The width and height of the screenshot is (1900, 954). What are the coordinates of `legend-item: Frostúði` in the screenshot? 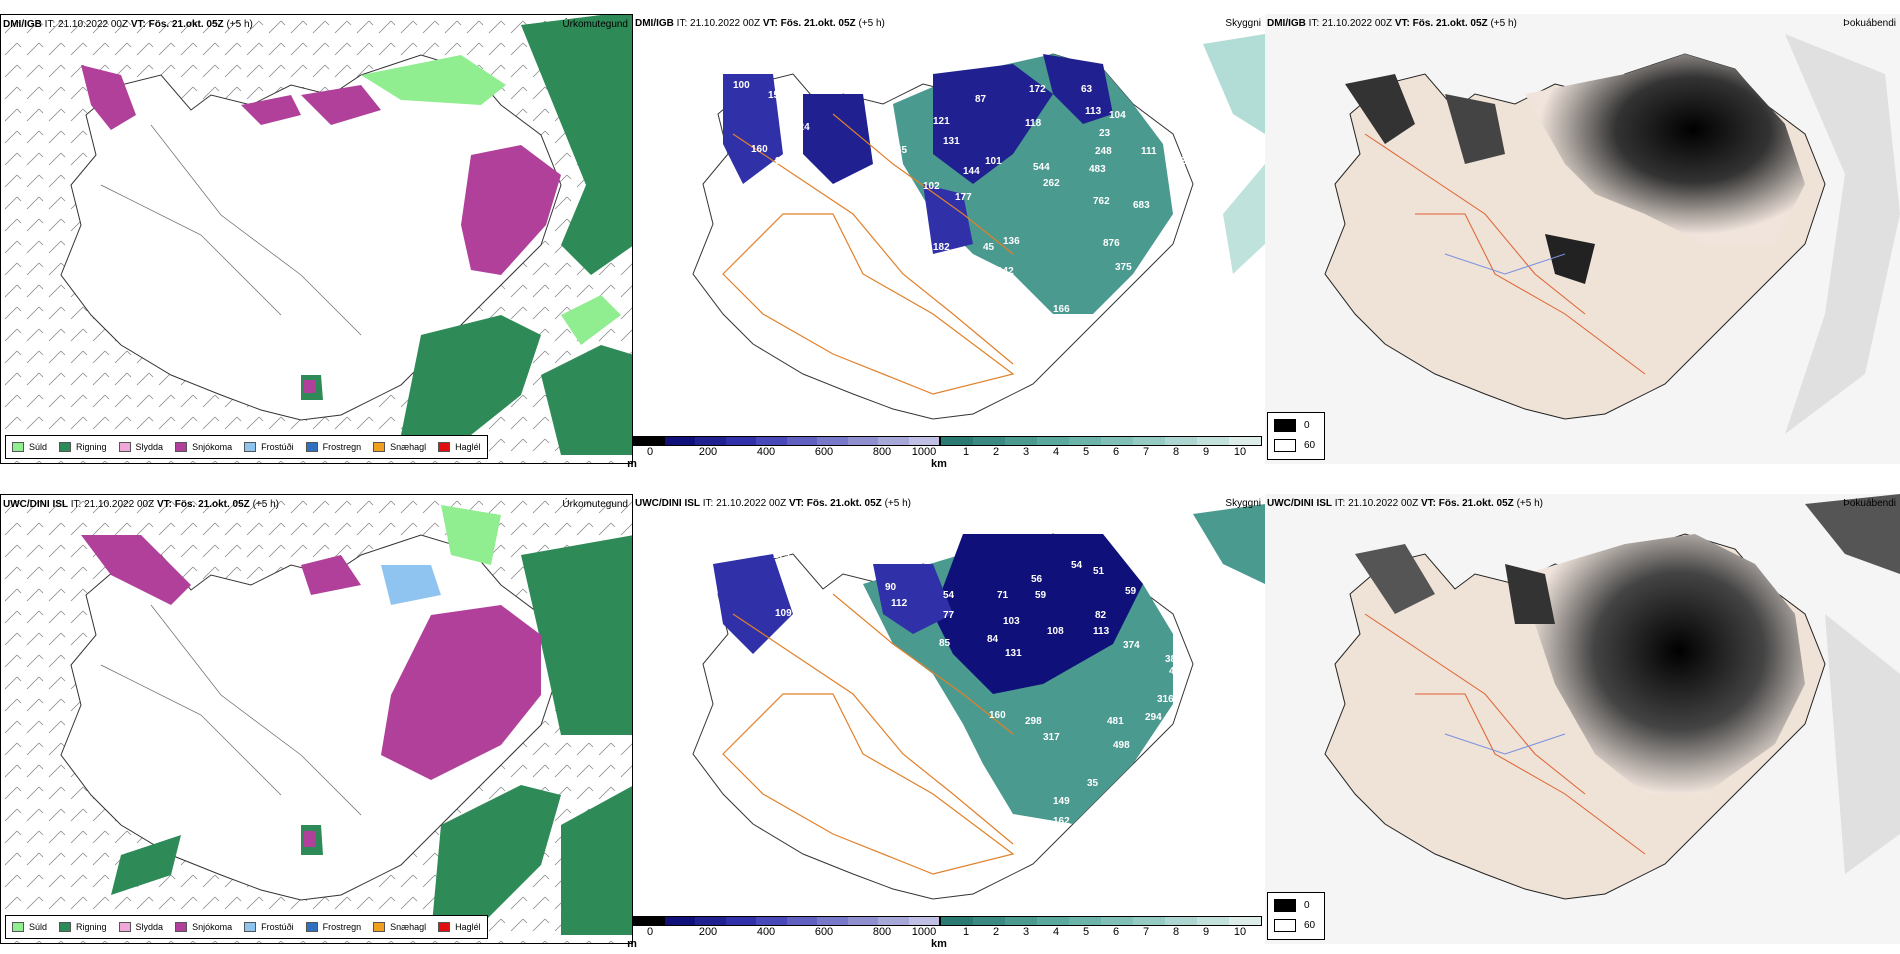 It's located at (269, 927).